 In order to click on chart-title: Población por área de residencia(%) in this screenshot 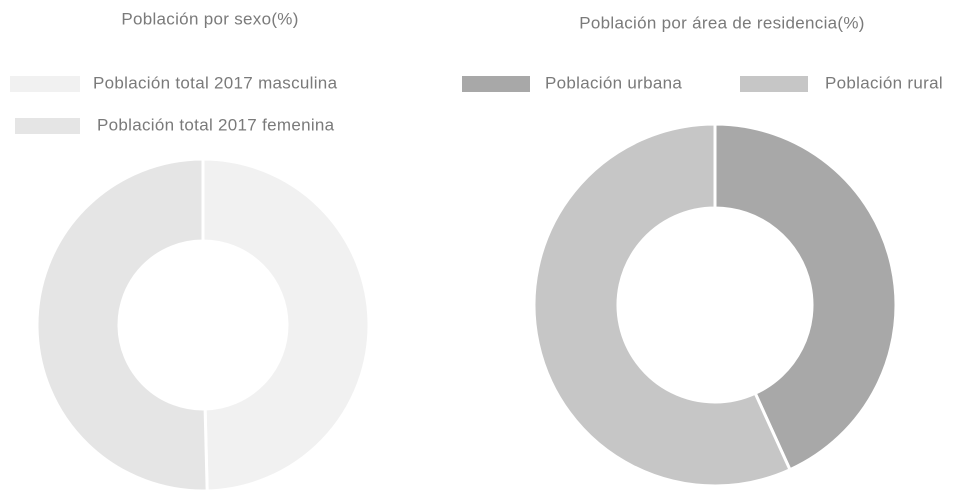, I will do `click(722, 22)`.